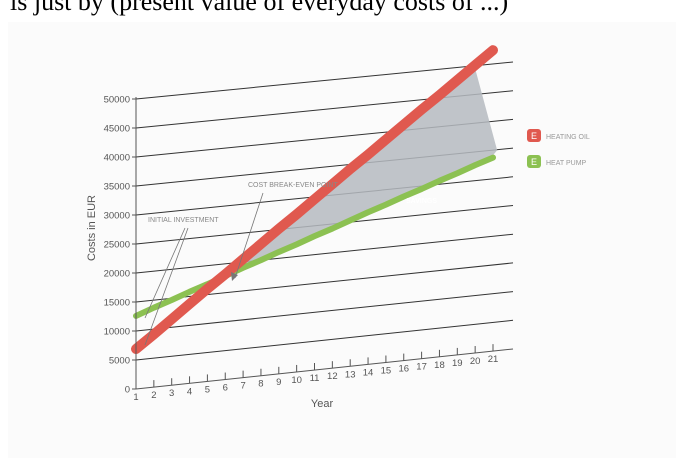 This screenshot has width=683, height=465. Describe the element at coordinates (322, 404) in the screenshot. I see `x-axis-label: Year` at that location.